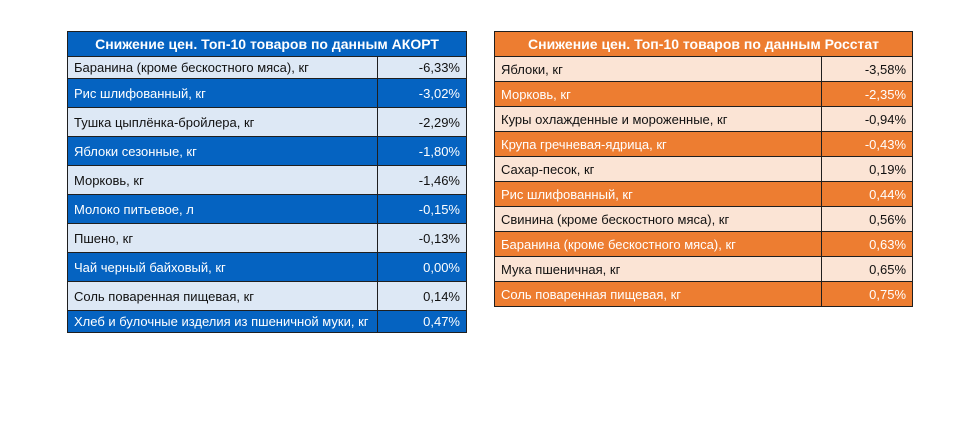 Image resolution: width=958 pixels, height=439 pixels. I want to click on product-name: Мука пшеничная, кг, so click(658, 269).